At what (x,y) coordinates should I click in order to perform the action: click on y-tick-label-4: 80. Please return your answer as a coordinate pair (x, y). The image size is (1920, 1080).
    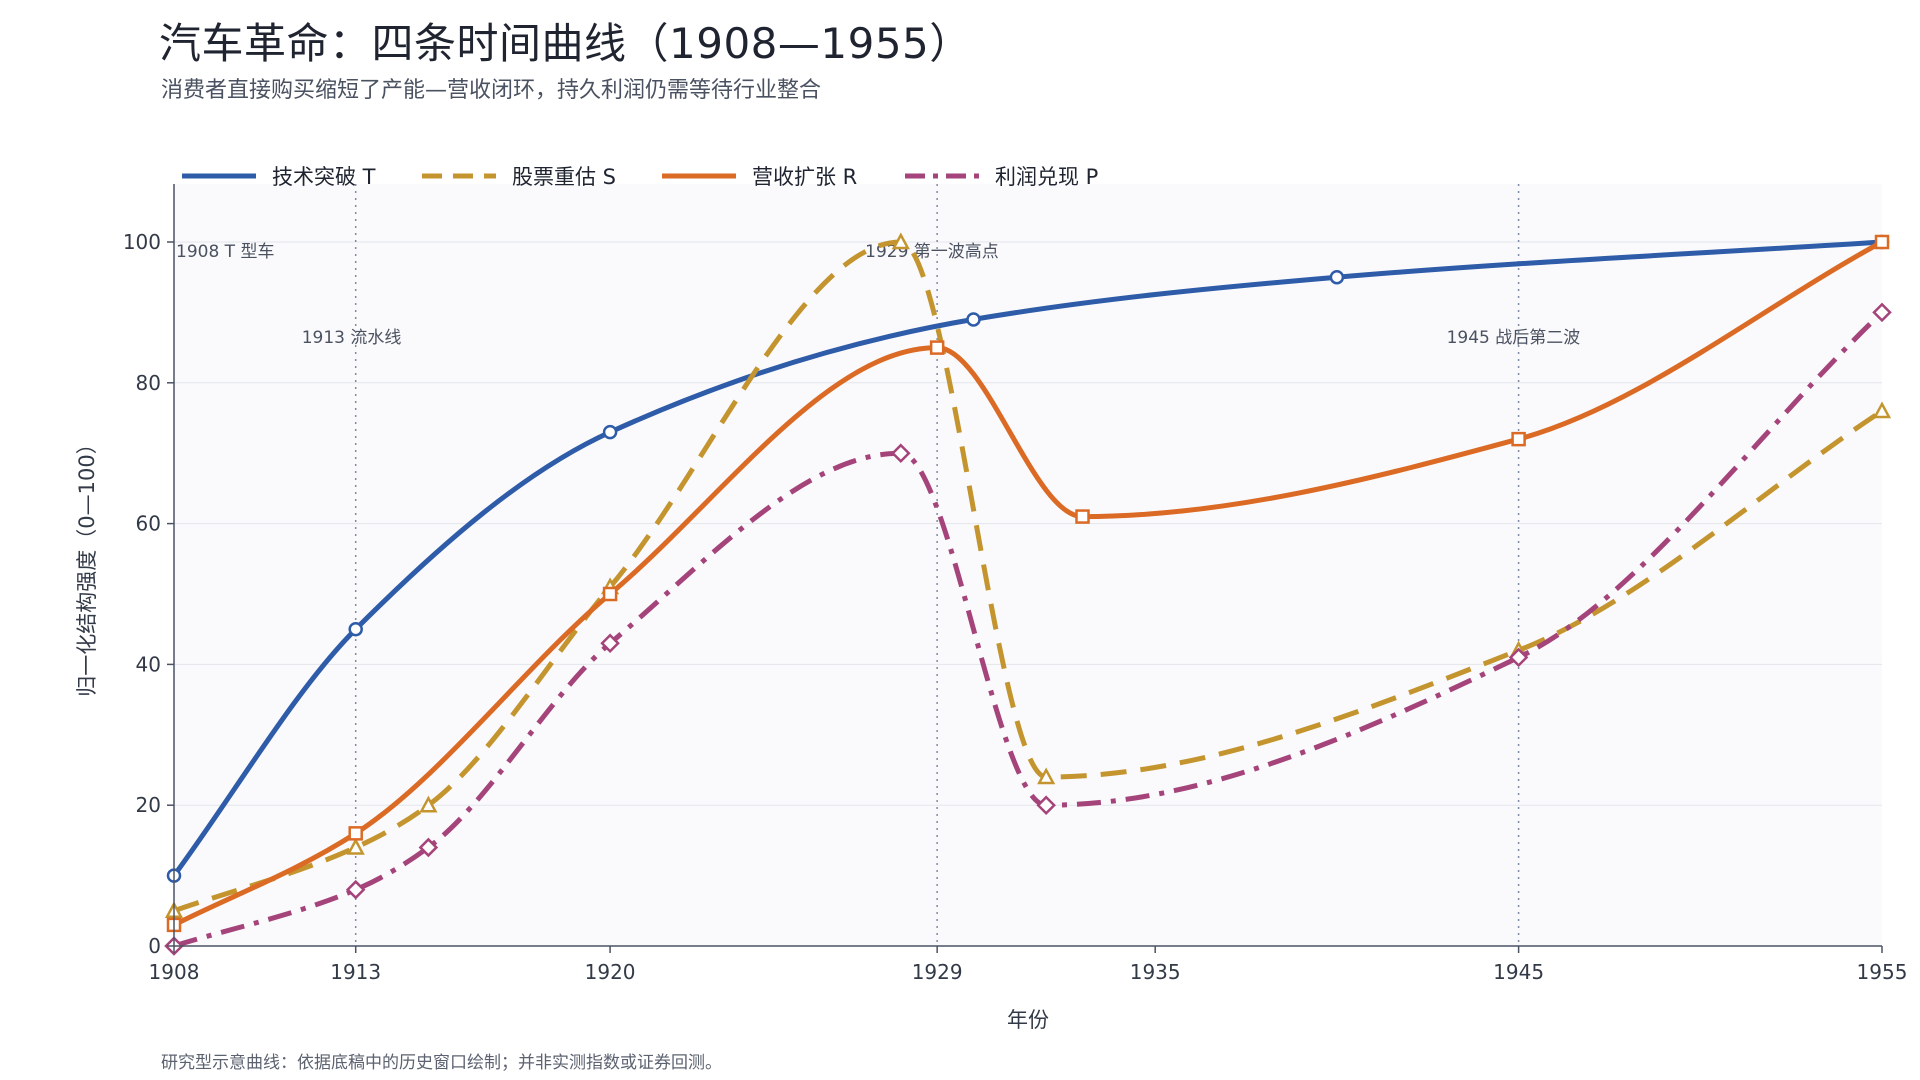
    Looking at the image, I should click on (148, 383).